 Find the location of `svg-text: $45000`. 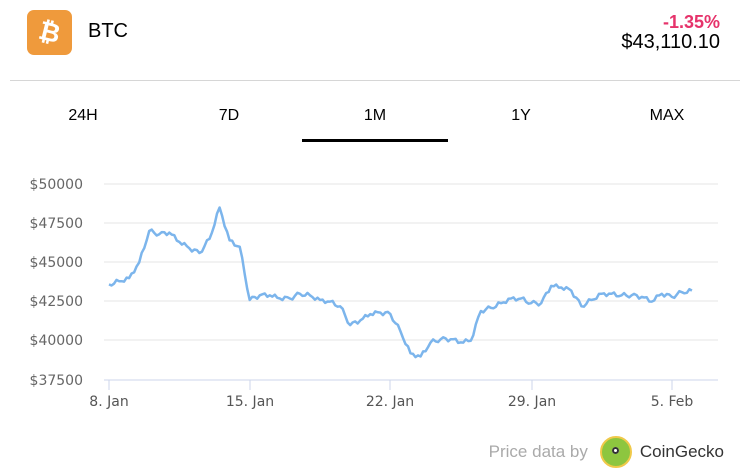

svg-text: $45000 is located at coordinates (56, 263).